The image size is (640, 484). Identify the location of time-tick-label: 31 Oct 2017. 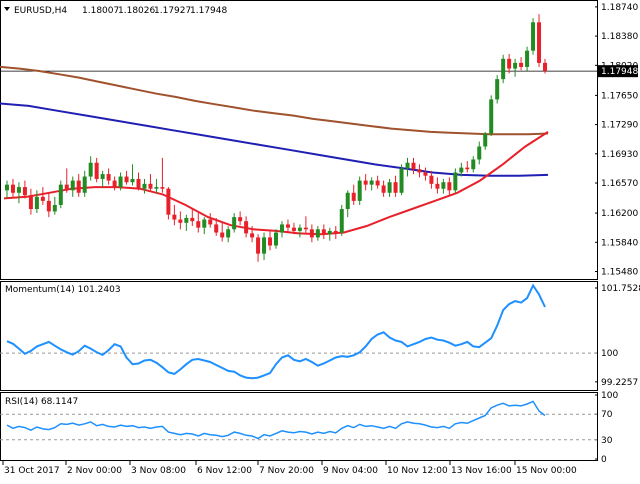
(32, 471).